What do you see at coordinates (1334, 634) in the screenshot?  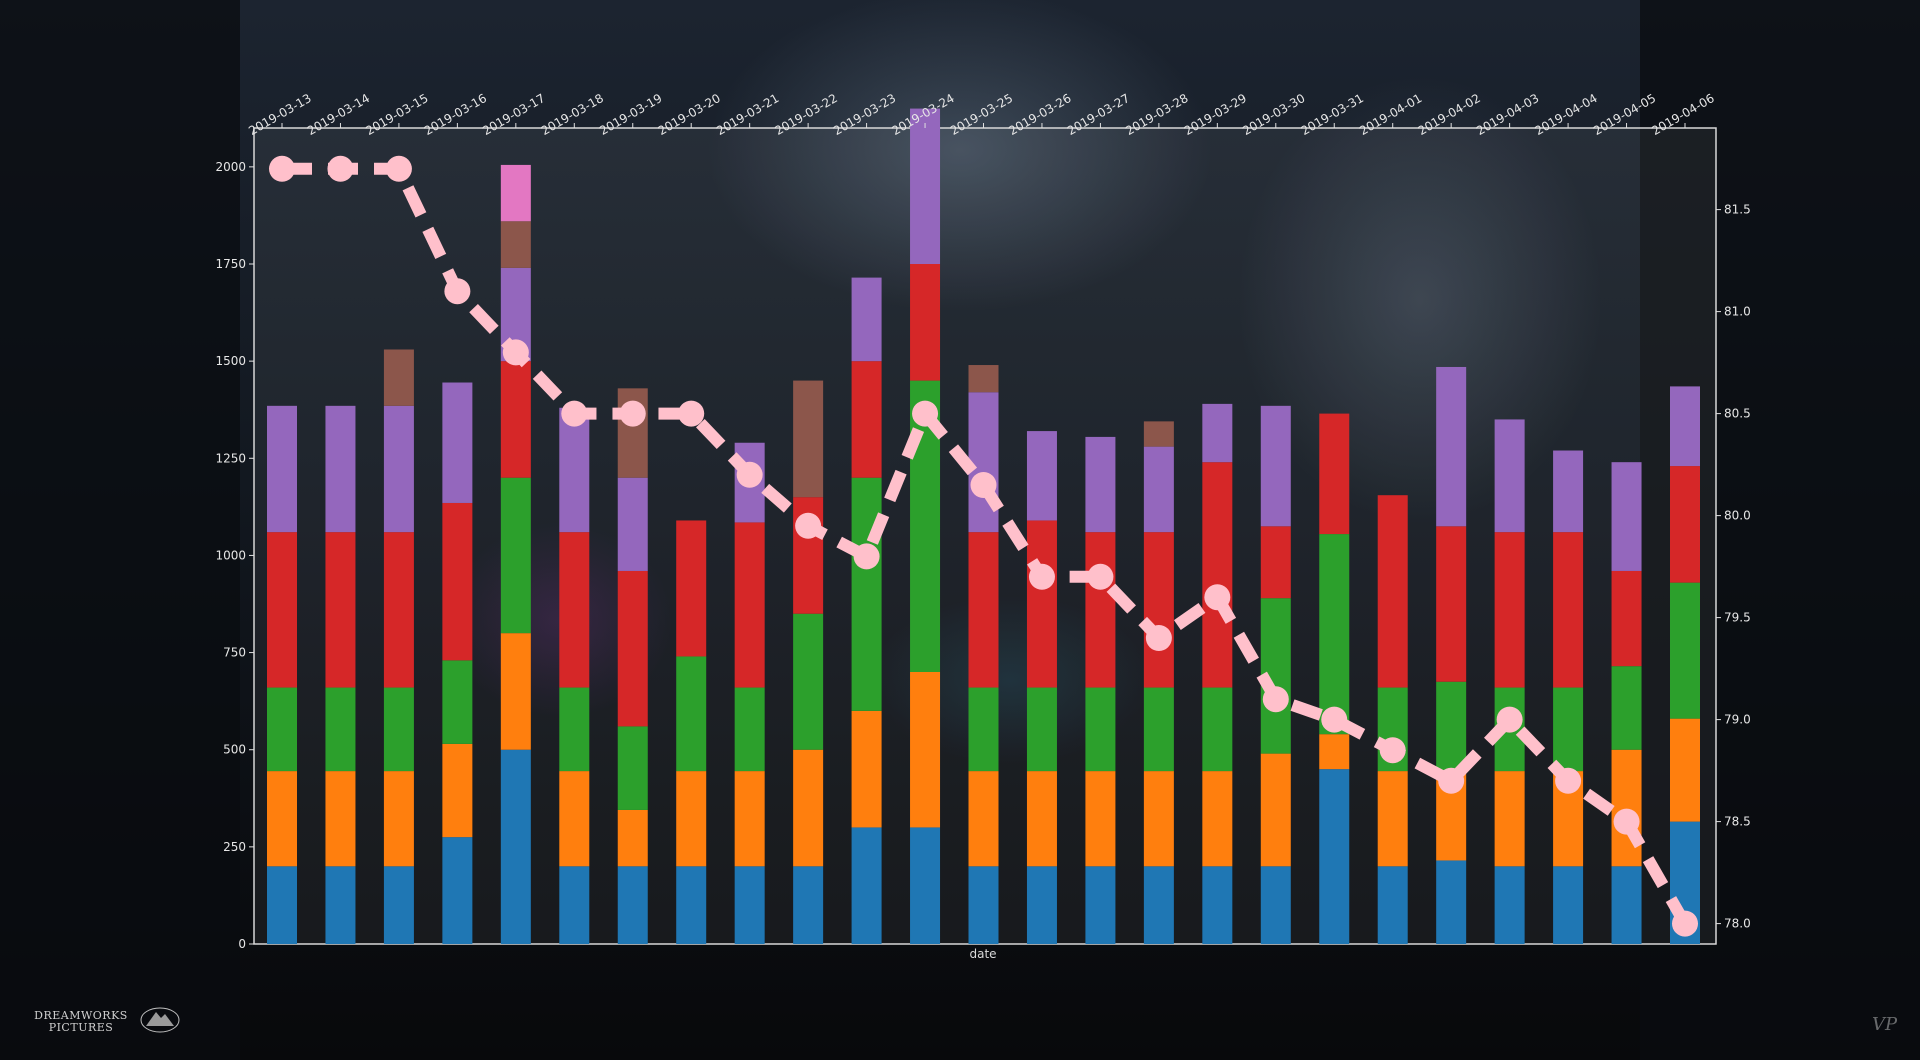 I see `bar-segment-2019-03-31-s2` at bounding box center [1334, 634].